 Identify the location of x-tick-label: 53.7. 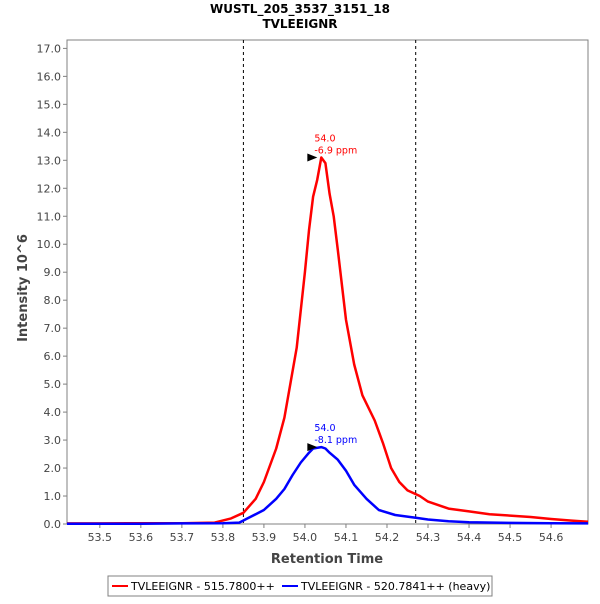
(182, 537).